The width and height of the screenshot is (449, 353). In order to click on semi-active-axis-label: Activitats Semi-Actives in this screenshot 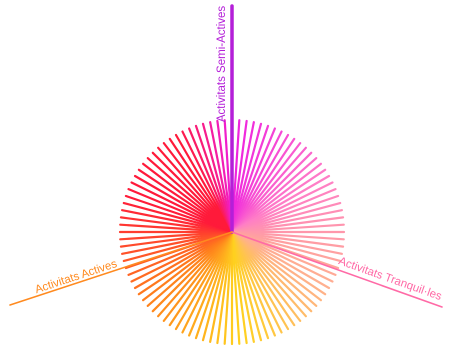, I will do `click(222, 64)`.